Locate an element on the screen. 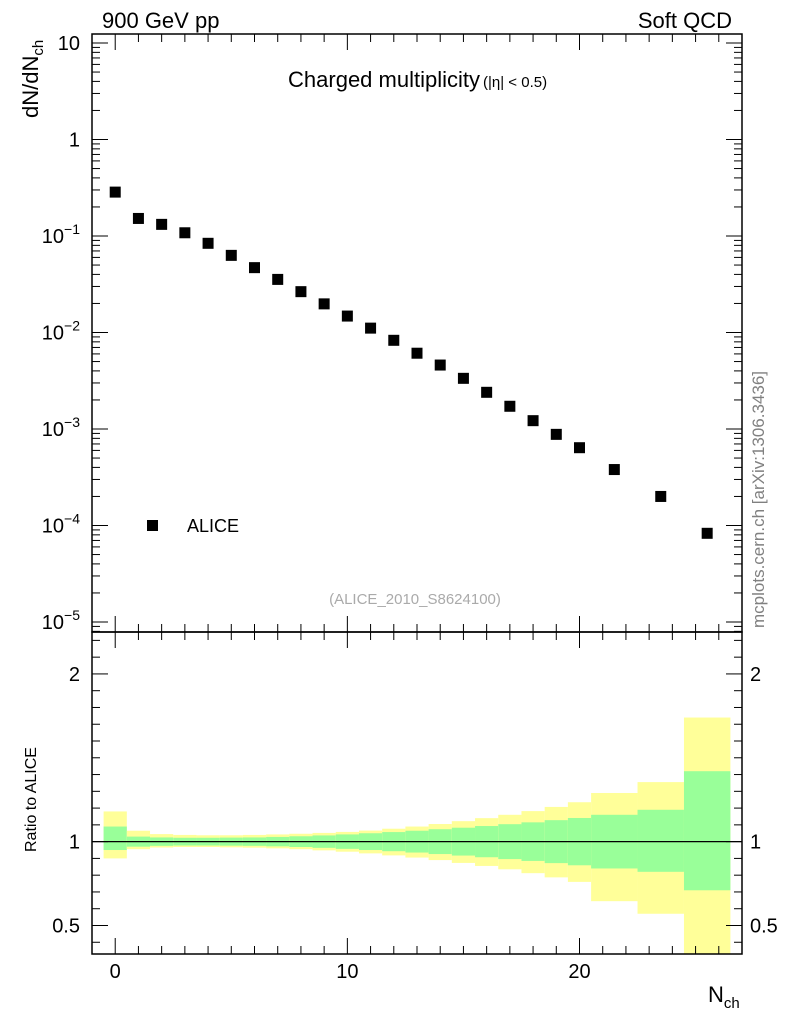 The height and width of the screenshot is (1024, 786). x-tick-label: 0 is located at coordinates (115, 972).